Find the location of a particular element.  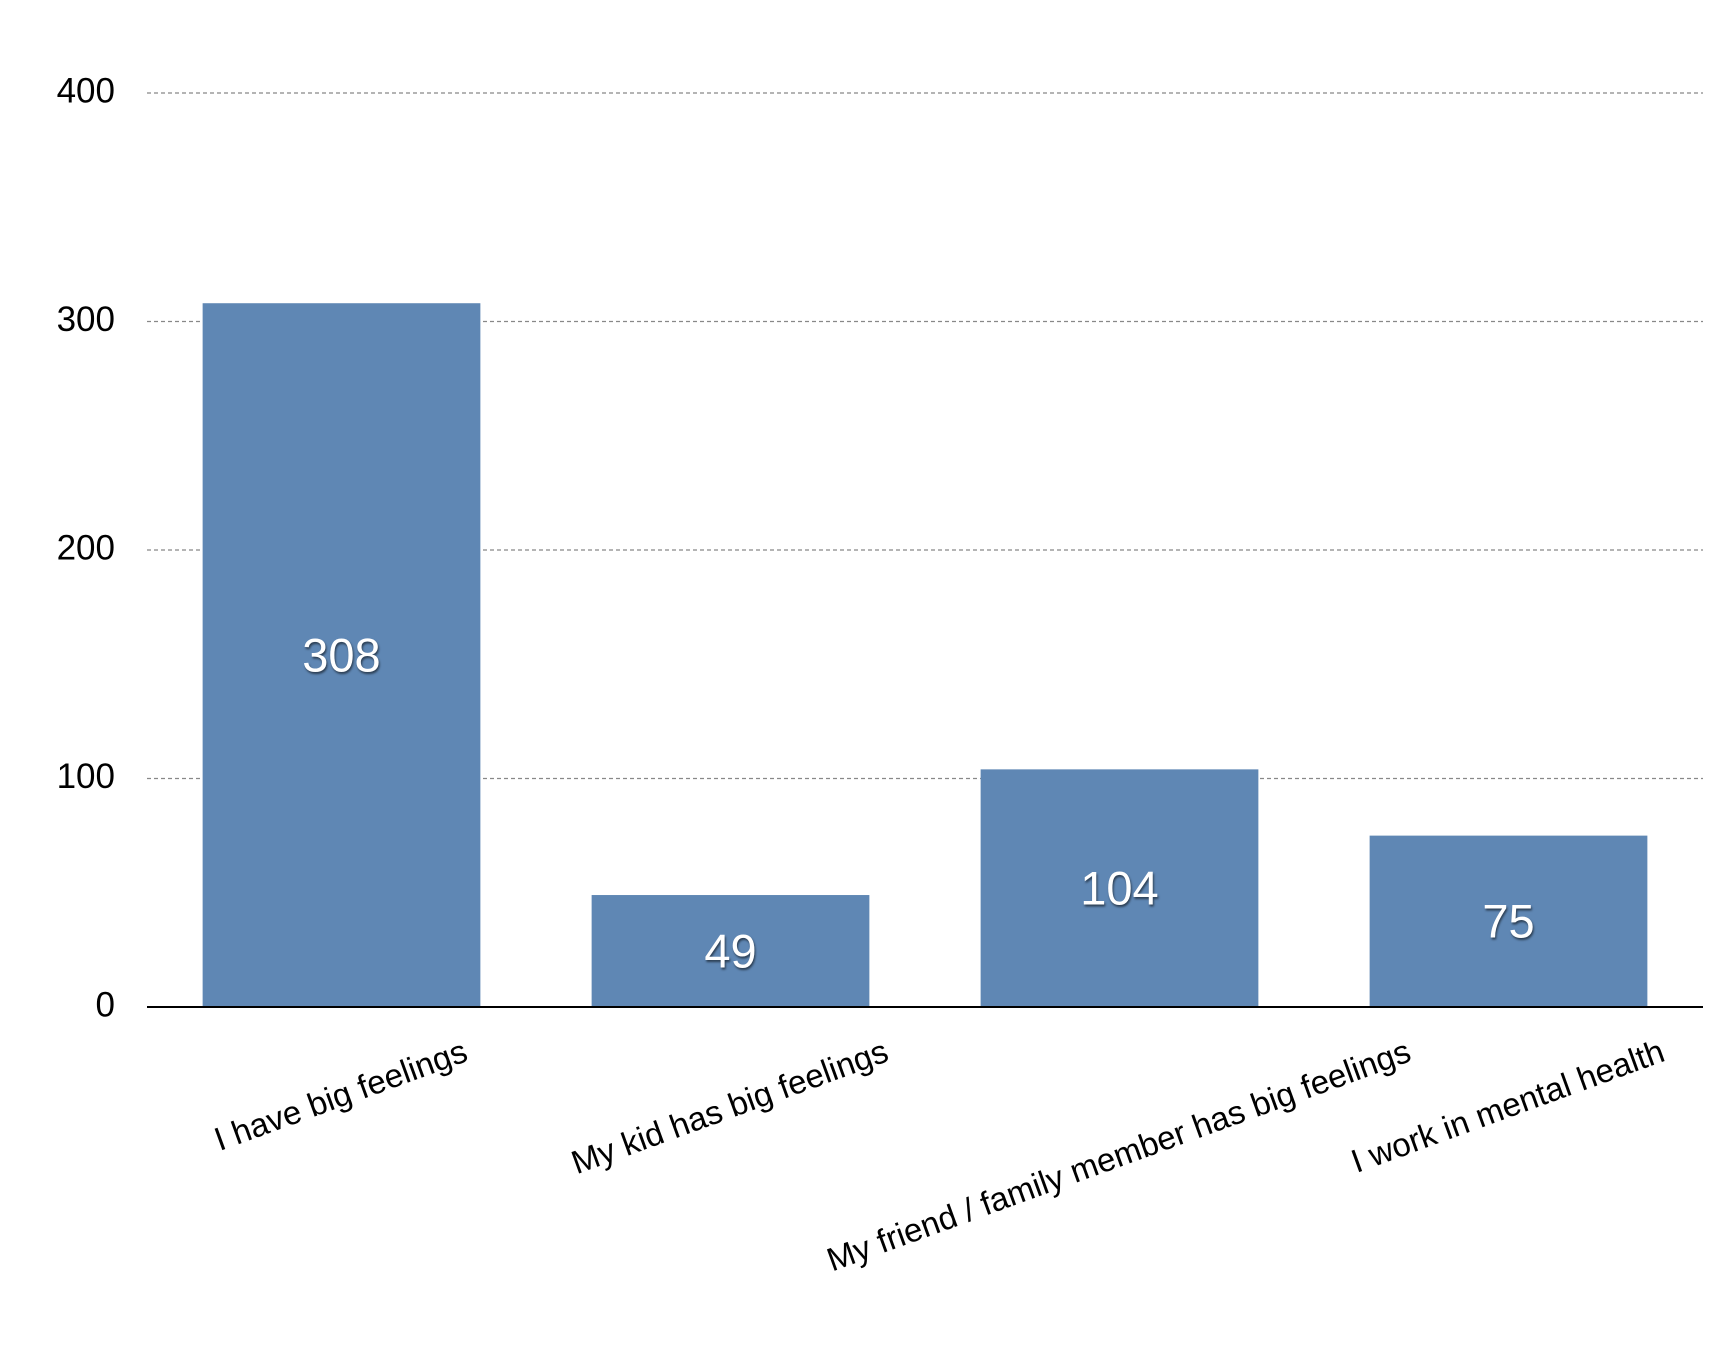

value-label: 49 is located at coordinates (730, 950).